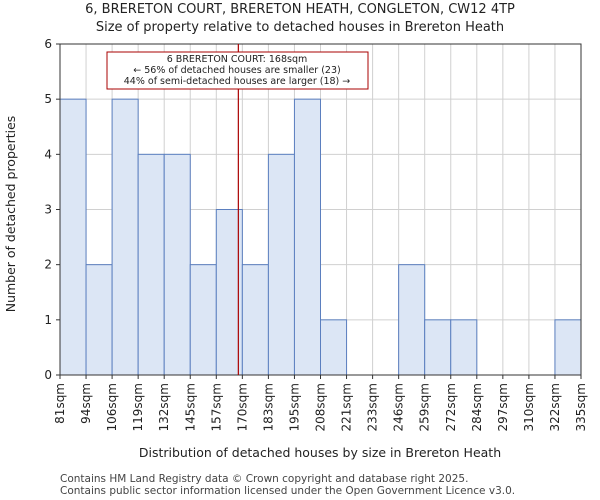 The height and width of the screenshot is (500, 600). Describe the element at coordinates (477, 407) in the screenshot. I see `x-tick-label: 284sqm` at that location.